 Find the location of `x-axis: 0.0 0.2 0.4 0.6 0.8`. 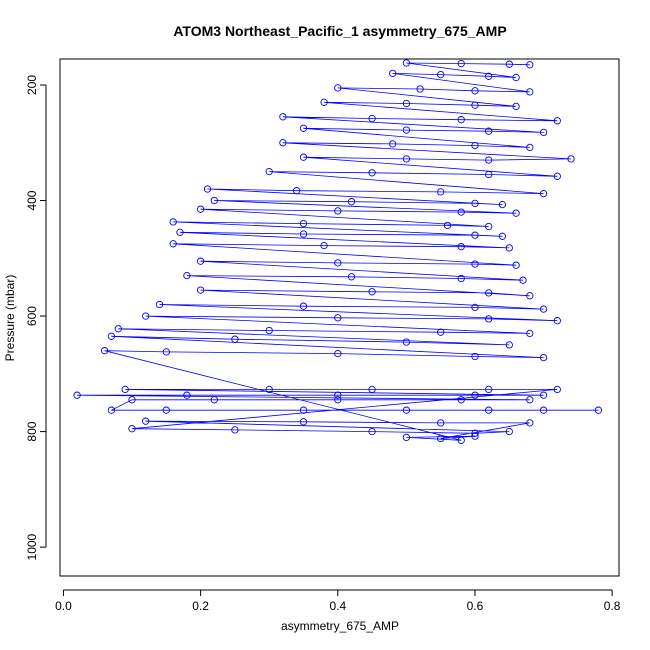

x-axis: 0.0 0.2 0.4 0.6 0.8 is located at coordinates (338, 601).